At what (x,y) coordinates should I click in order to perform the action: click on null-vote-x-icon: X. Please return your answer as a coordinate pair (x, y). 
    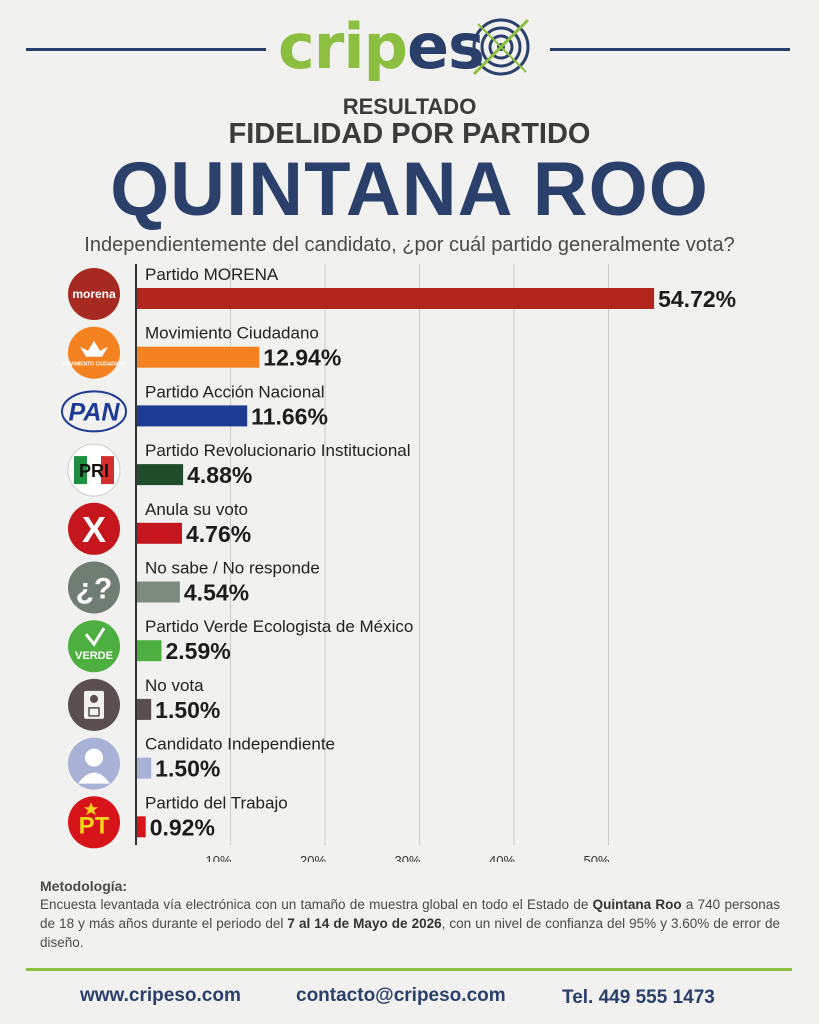
    Looking at the image, I should click on (94, 528).